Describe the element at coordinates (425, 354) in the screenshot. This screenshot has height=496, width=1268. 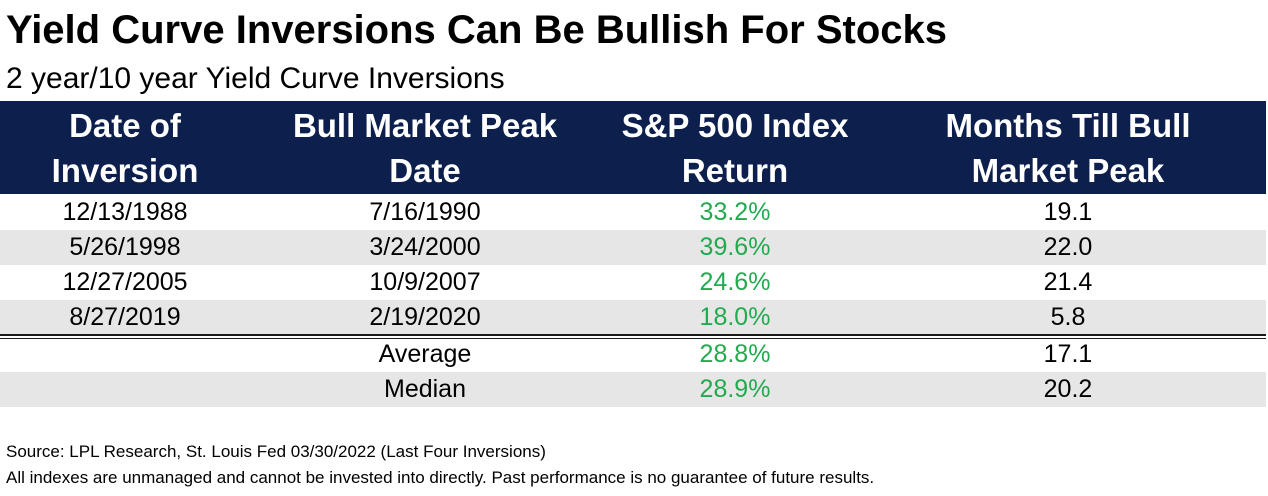
I see `cell-summary-label: Average` at that location.